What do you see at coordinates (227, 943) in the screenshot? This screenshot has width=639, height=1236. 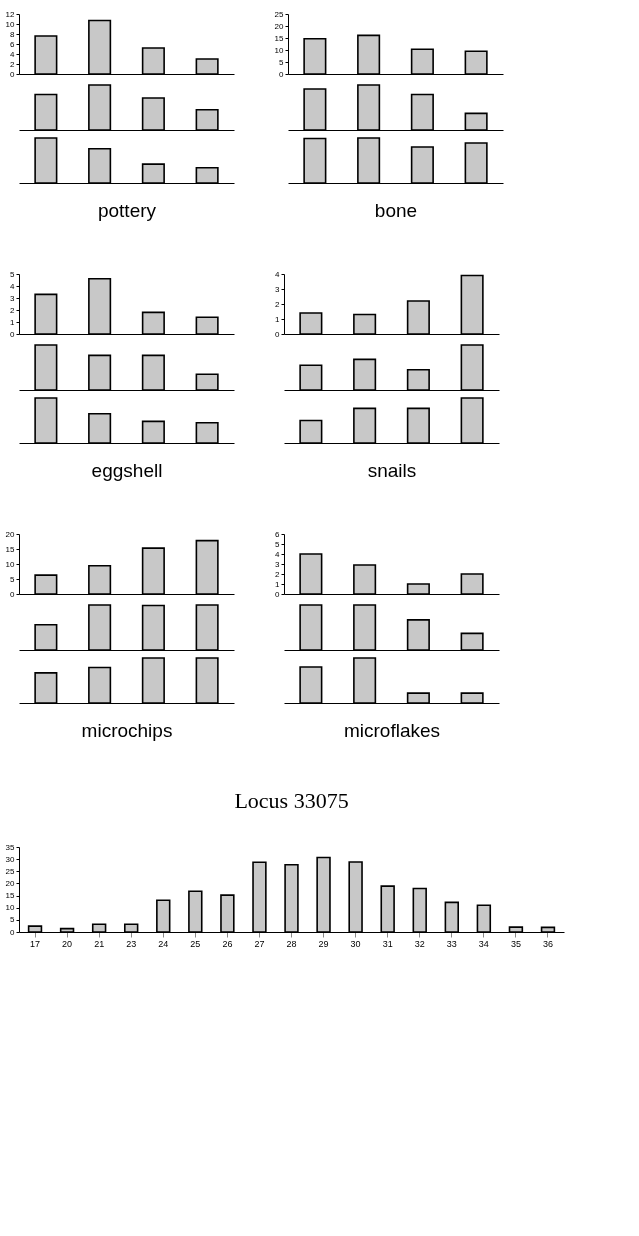 I see `x-tick-label: 26` at bounding box center [227, 943].